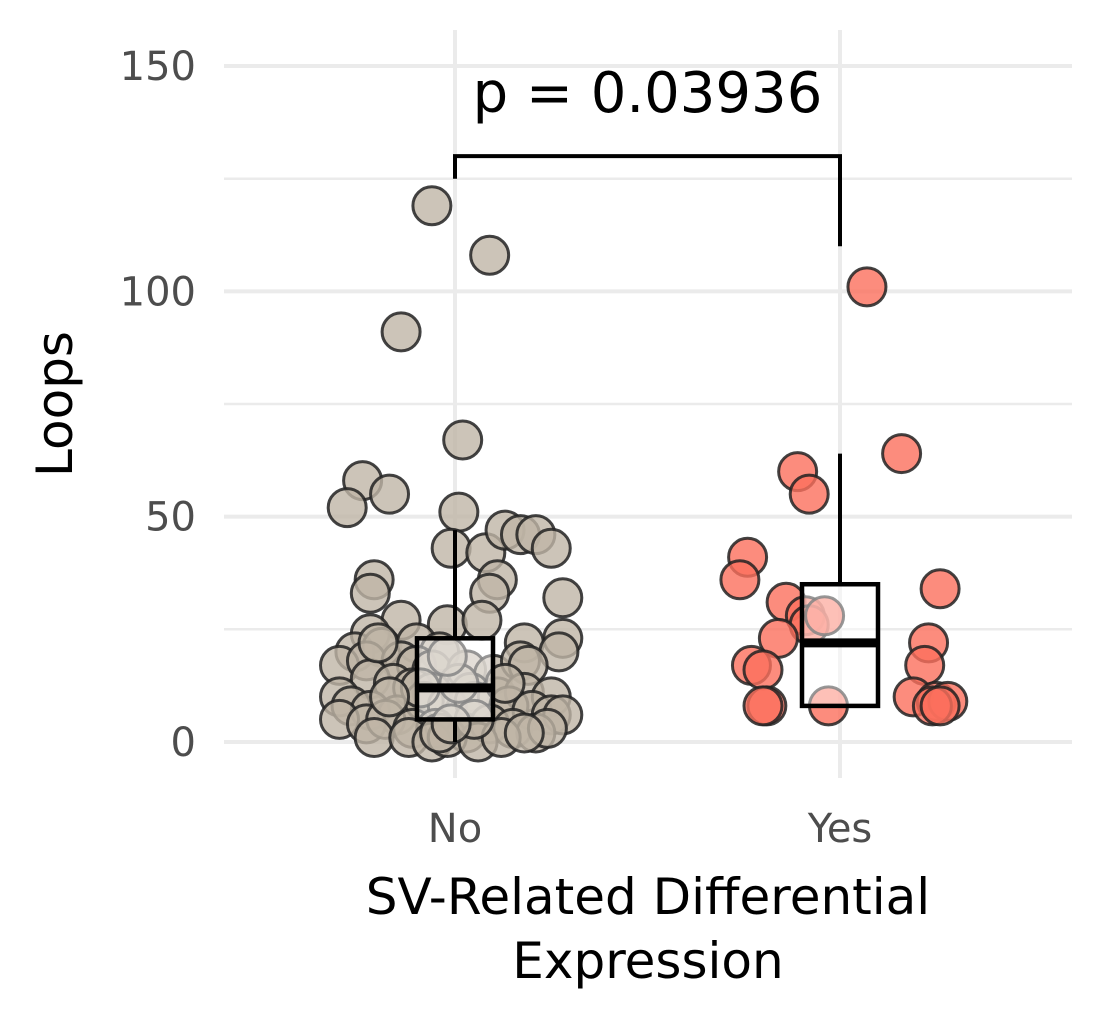 This screenshot has height=1023, width=1102. What do you see at coordinates (455, 679) in the screenshot?
I see `box-no` at bounding box center [455, 679].